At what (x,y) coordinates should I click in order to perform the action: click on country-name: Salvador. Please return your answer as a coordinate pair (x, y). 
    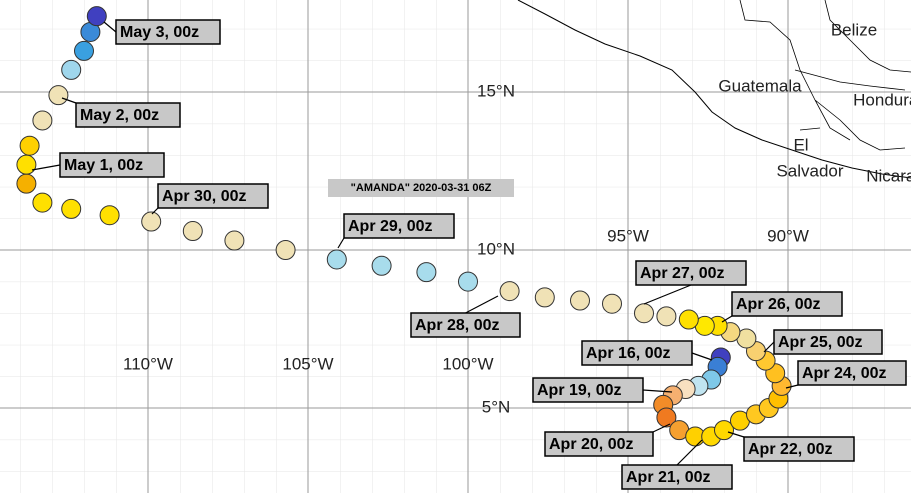
    Looking at the image, I should click on (809, 170).